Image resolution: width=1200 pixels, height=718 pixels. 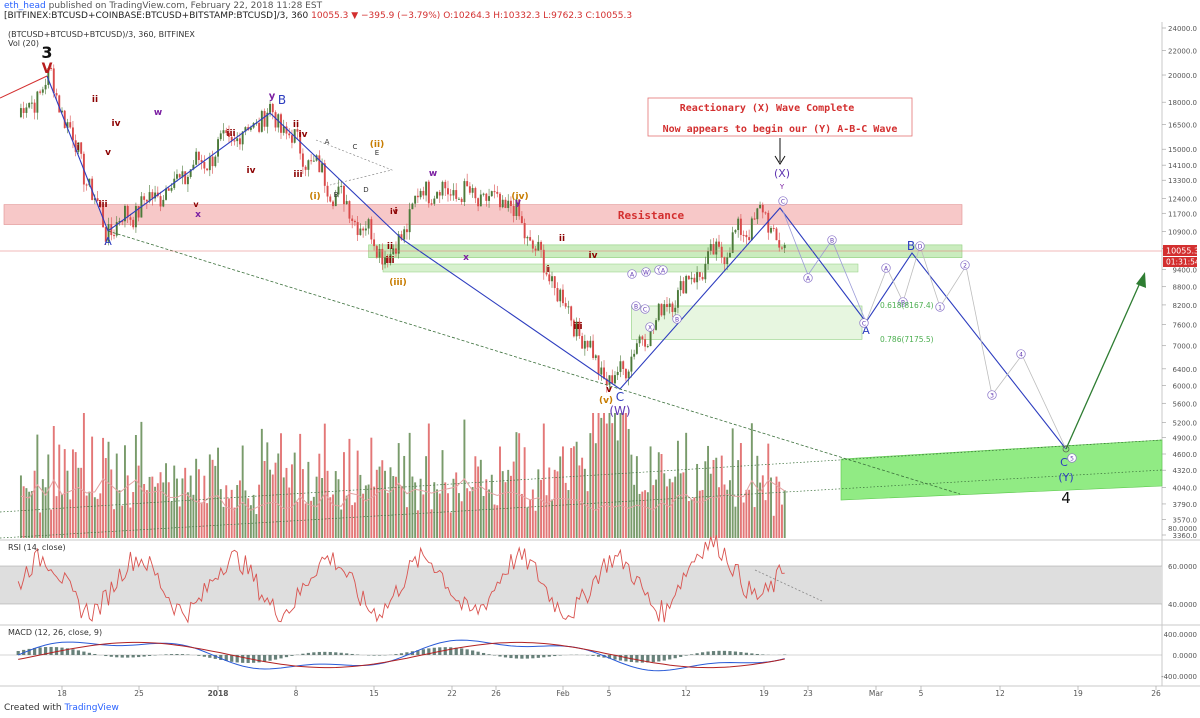 I want to click on author-link: eth_head, so click(x=25, y=6).